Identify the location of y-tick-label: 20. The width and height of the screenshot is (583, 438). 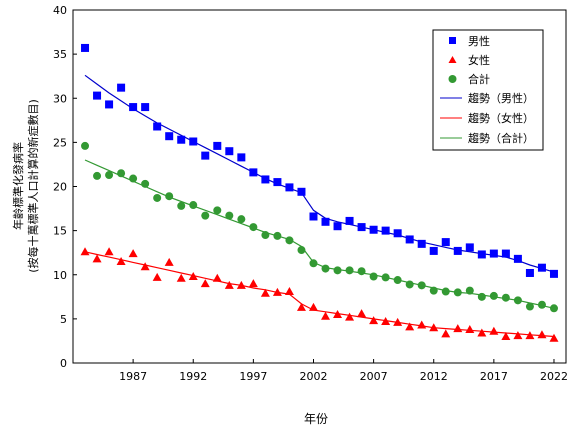
(60, 187).